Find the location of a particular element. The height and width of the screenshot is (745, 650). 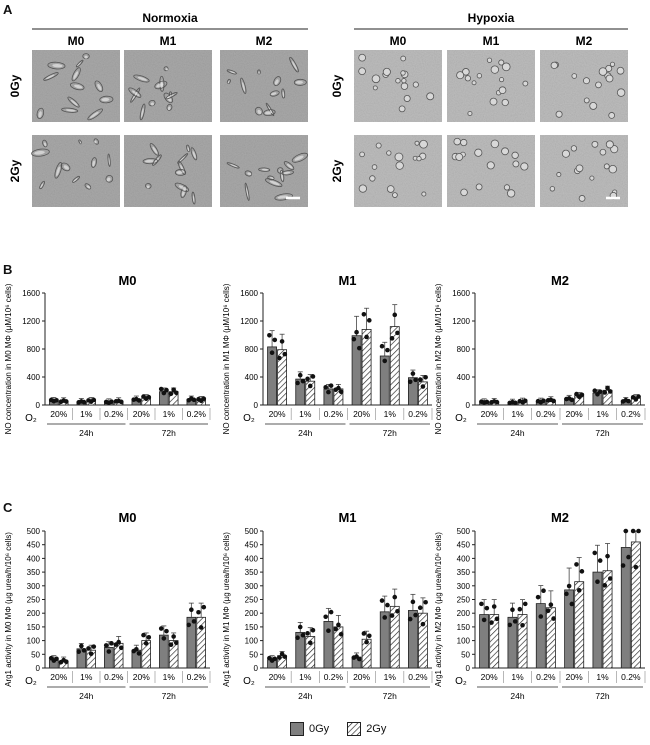

group-label: 72h is located at coordinates (169, 433).